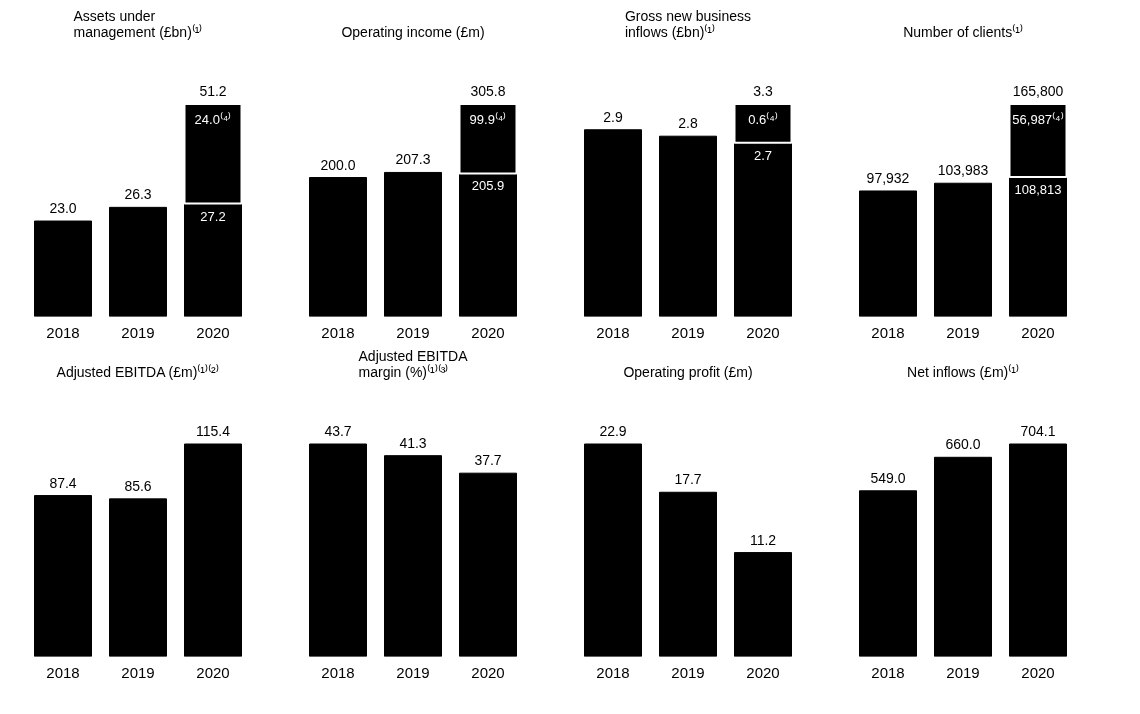 The height and width of the screenshot is (714, 1140). What do you see at coordinates (763, 119) in the screenshot?
I see `data-label: 0.6⁽⁴⁾` at bounding box center [763, 119].